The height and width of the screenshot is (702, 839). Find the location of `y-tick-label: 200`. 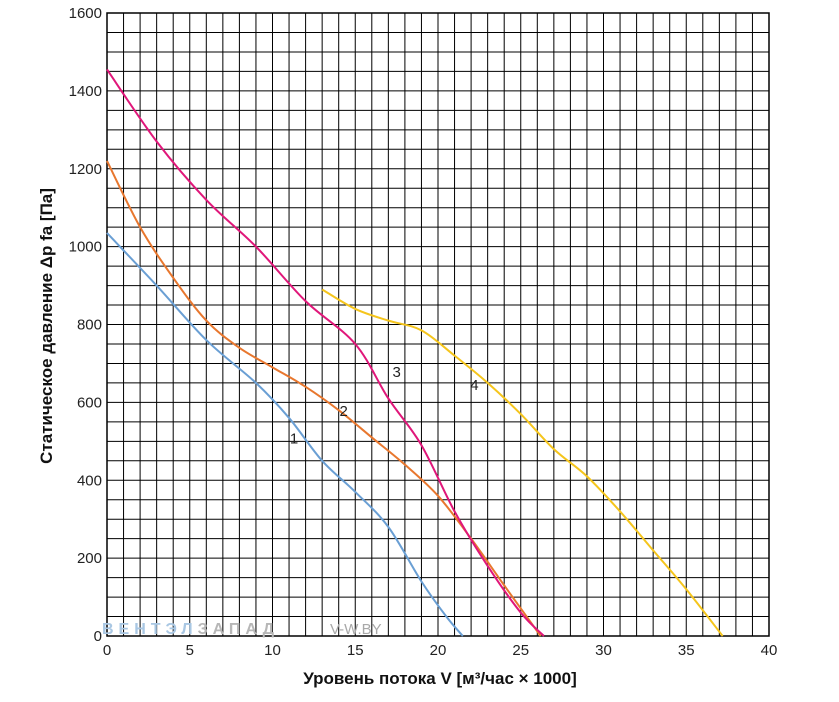

y-tick-label: 200 is located at coordinates (89, 558).